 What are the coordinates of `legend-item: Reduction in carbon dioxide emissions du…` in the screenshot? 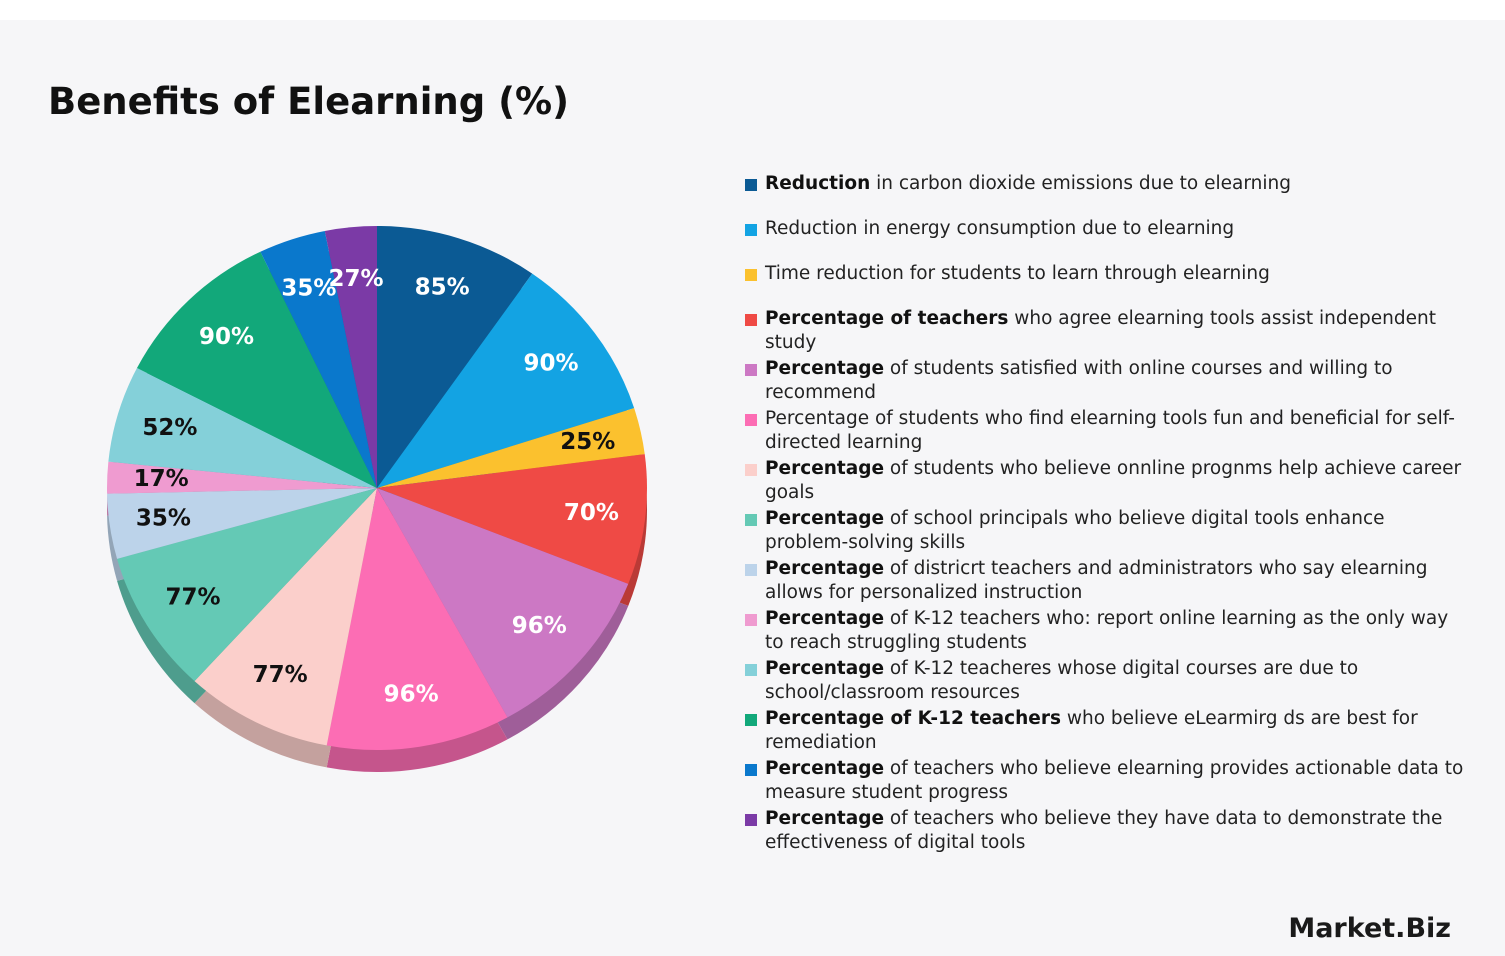 It's located at (1105, 184).